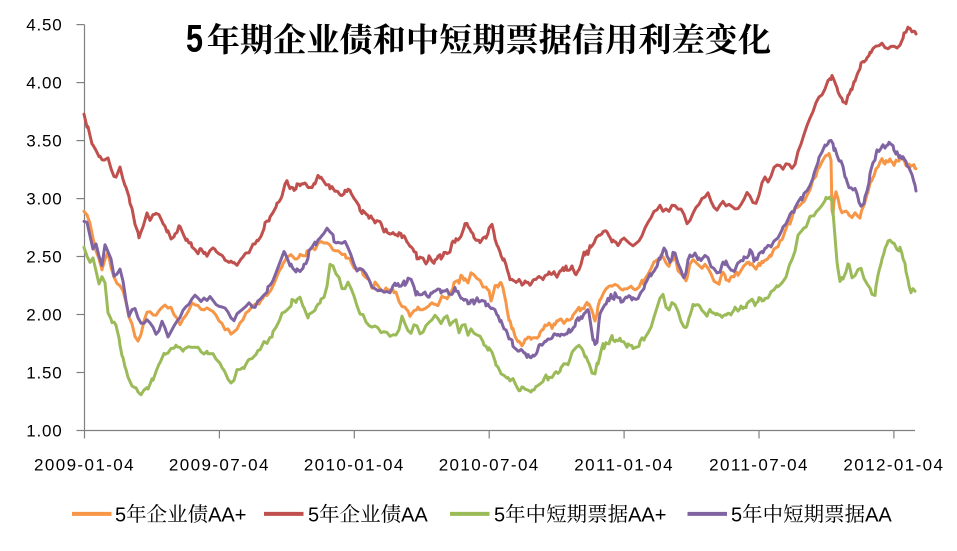 The width and height of the screenshot is (957, 551). I want to click on svg-text: 2009-07-04, so click(219, 465).